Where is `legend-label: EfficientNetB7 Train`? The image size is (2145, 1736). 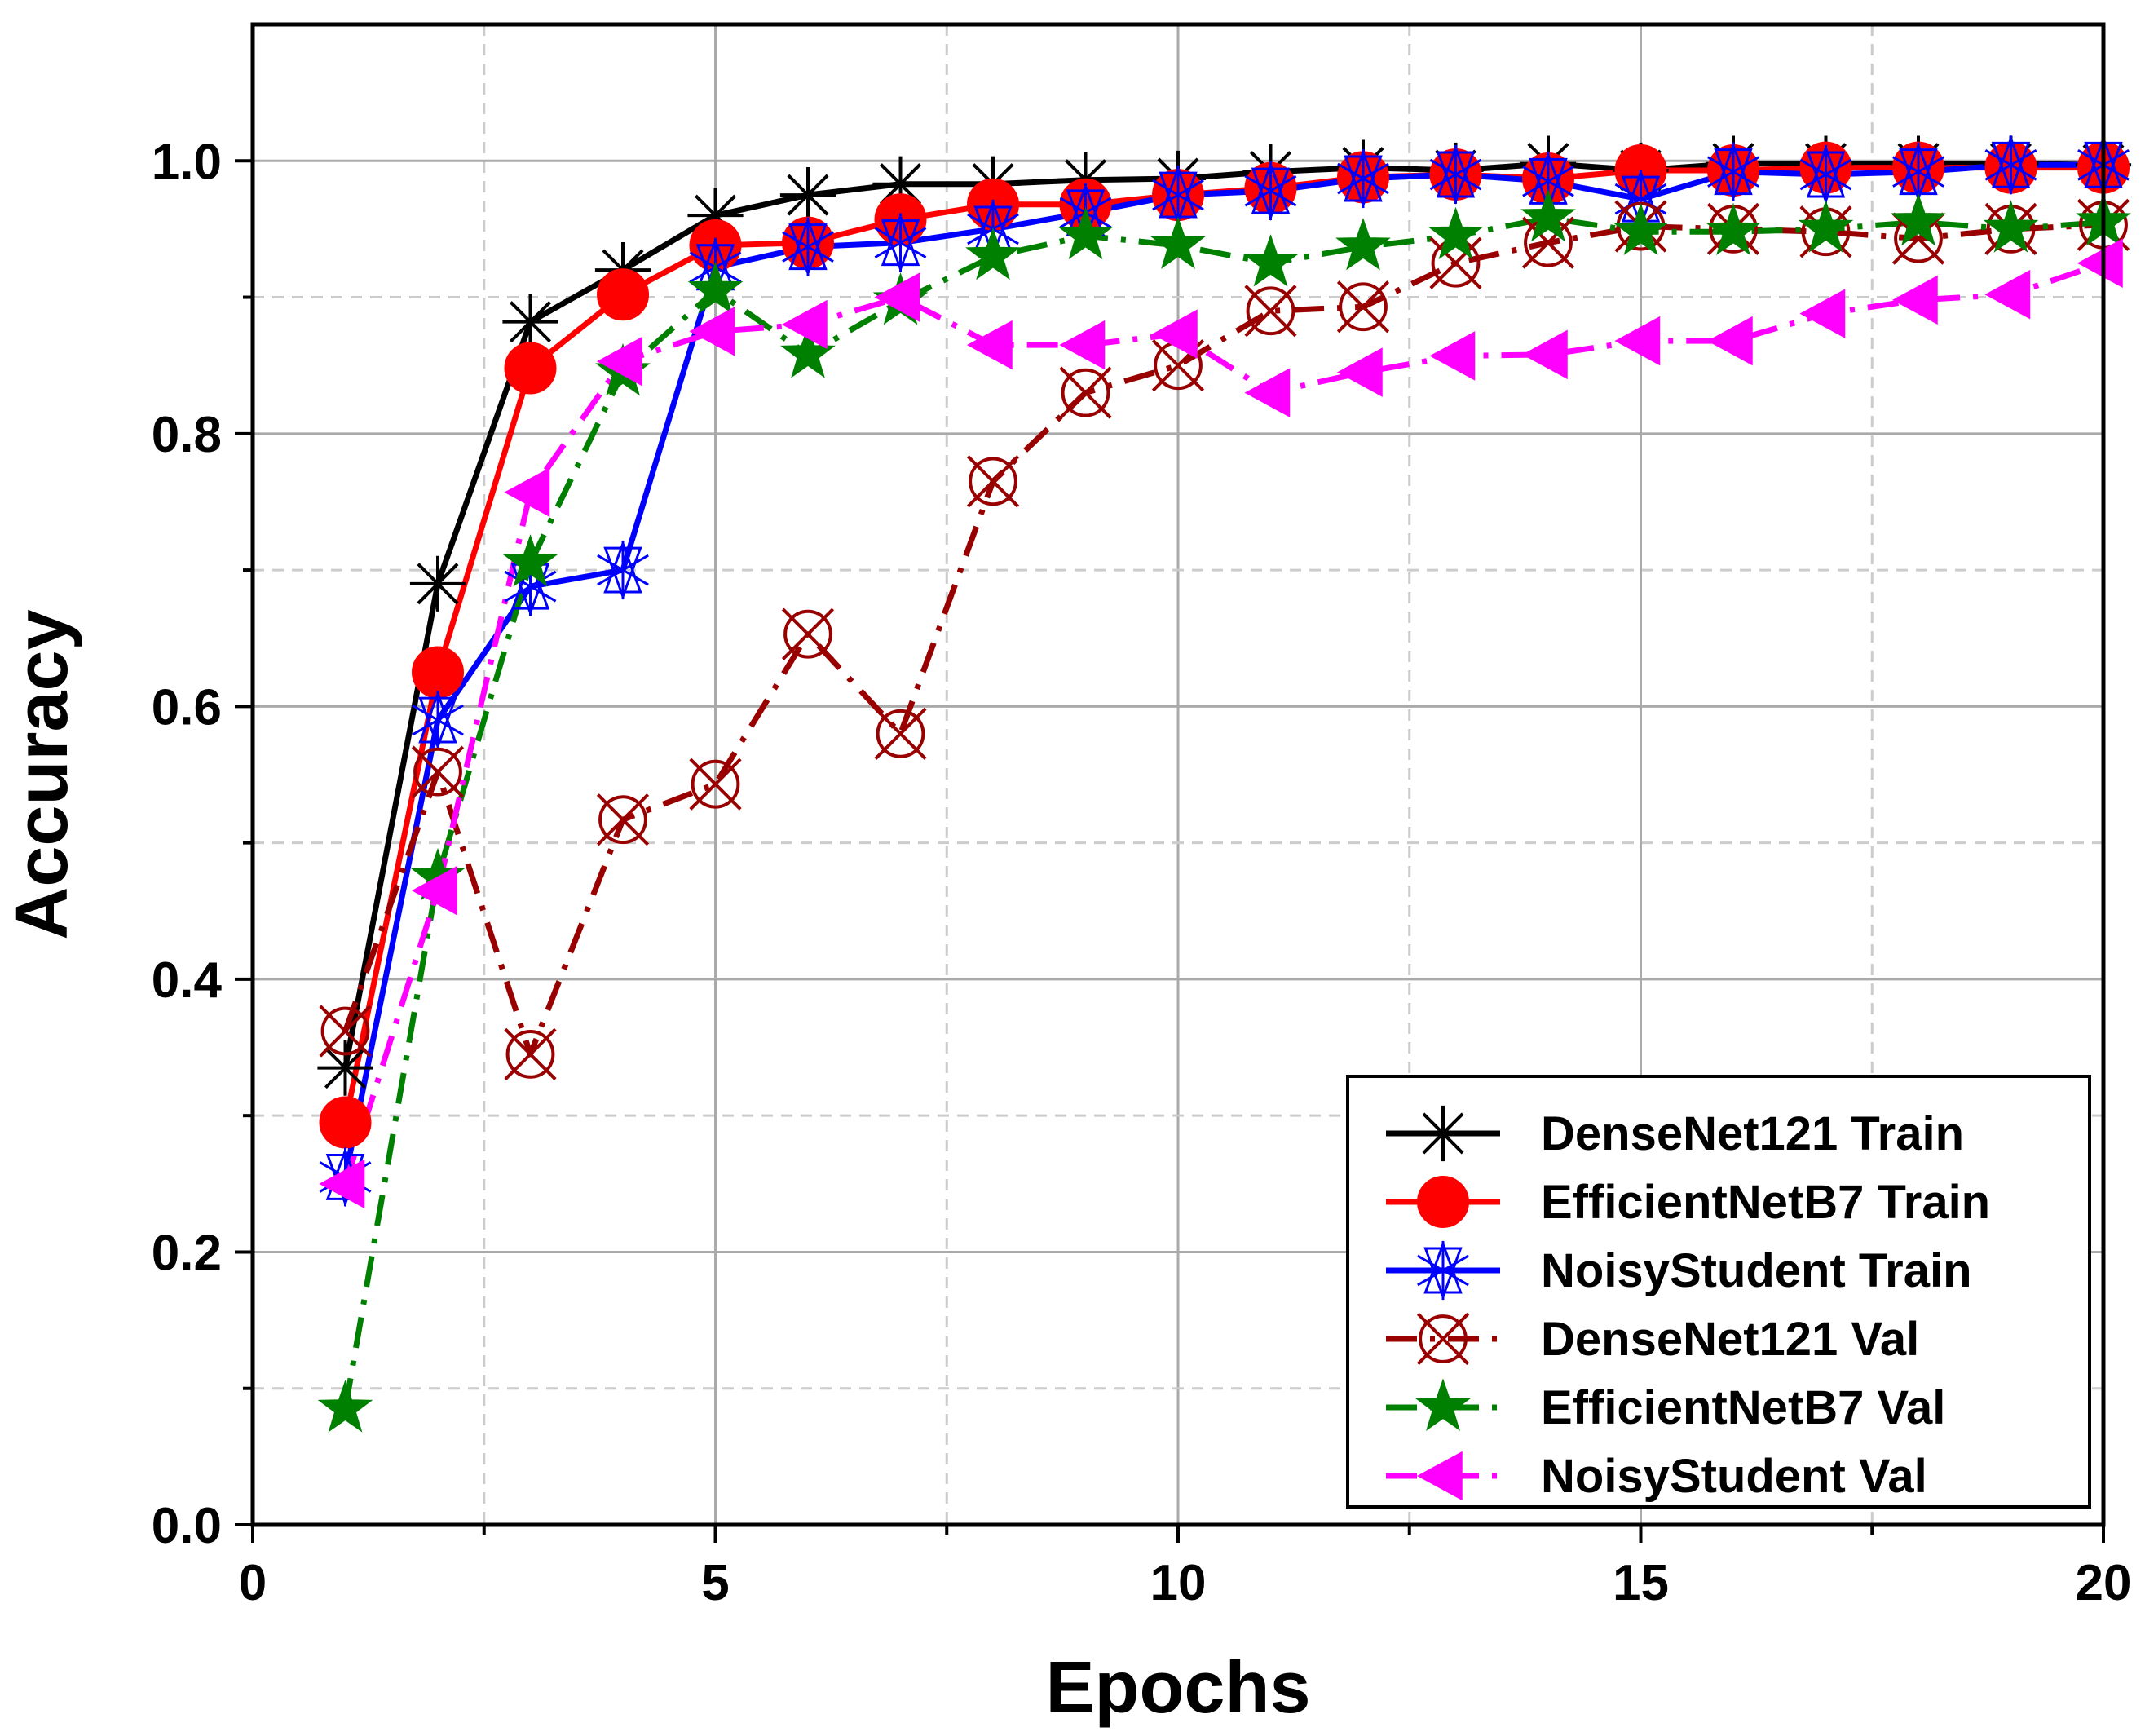 legend-label: EfficientNetB7 Train is located at coordinates (1765, 1202).